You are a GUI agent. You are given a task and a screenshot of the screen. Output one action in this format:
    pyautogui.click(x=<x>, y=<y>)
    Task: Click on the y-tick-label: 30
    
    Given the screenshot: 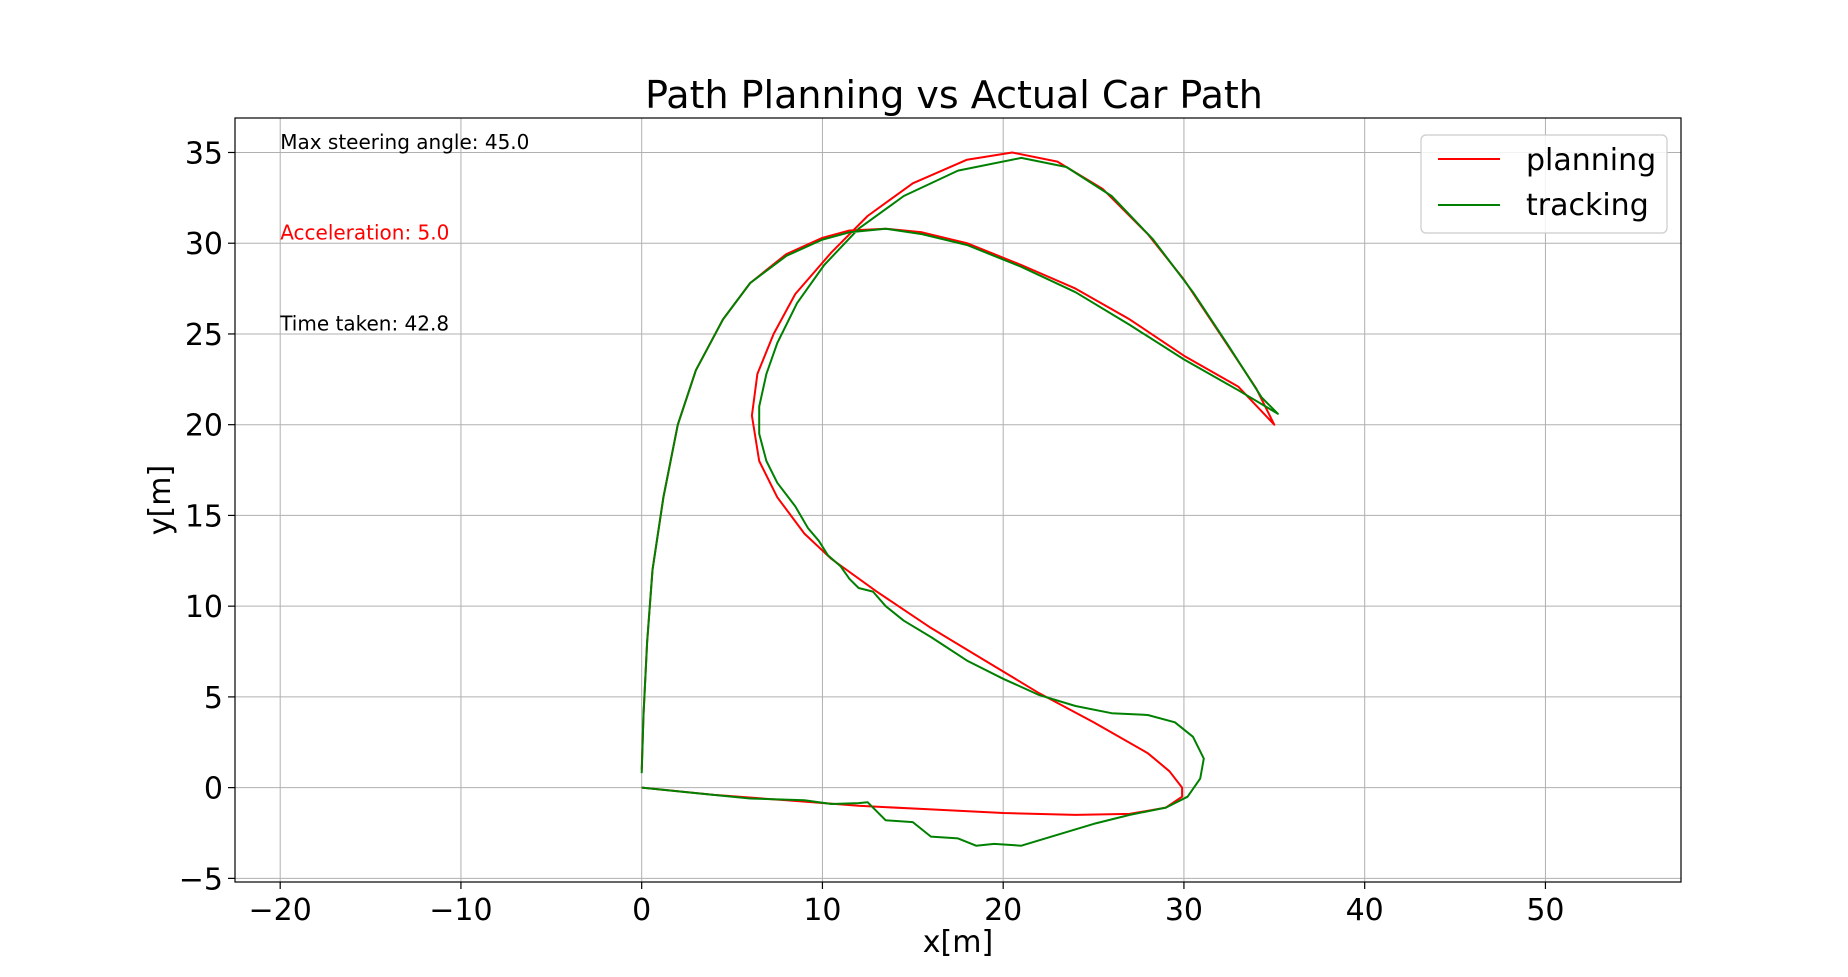 What is the action you would take?
    pyautogui.click(x=204, y=244)
    